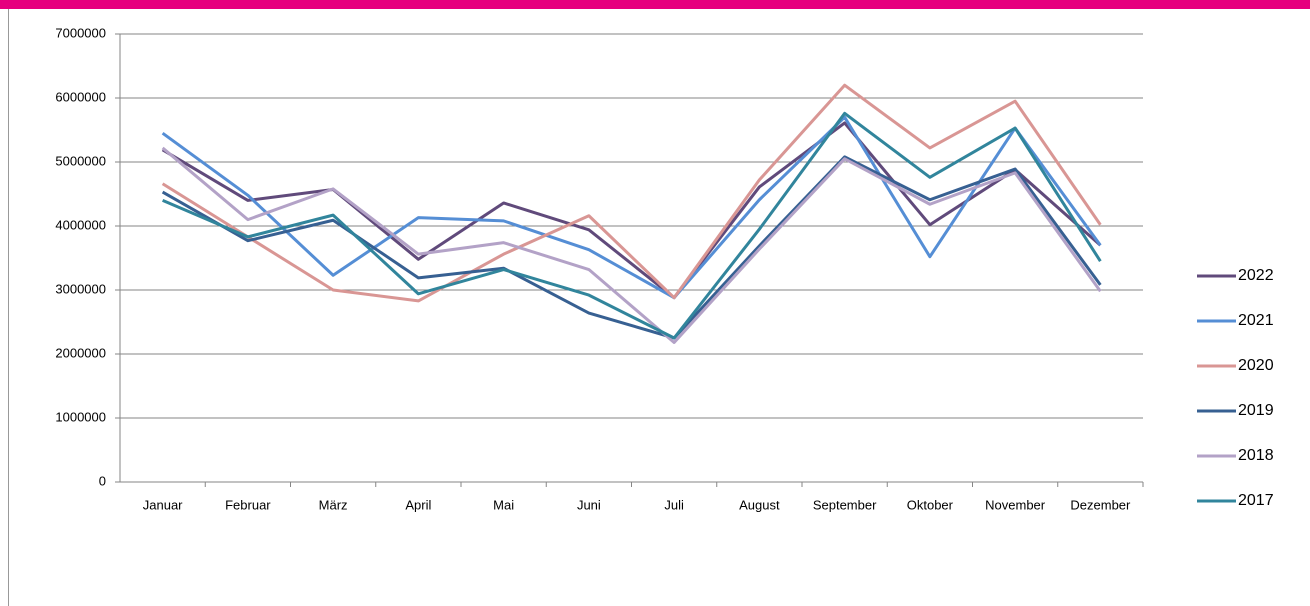 Image resolution: width=1310 pixels, height=606 pixels. Describe the element at coordinates (589, 504) in the screenshot. I see `x-tick-label: Juni` at that location.